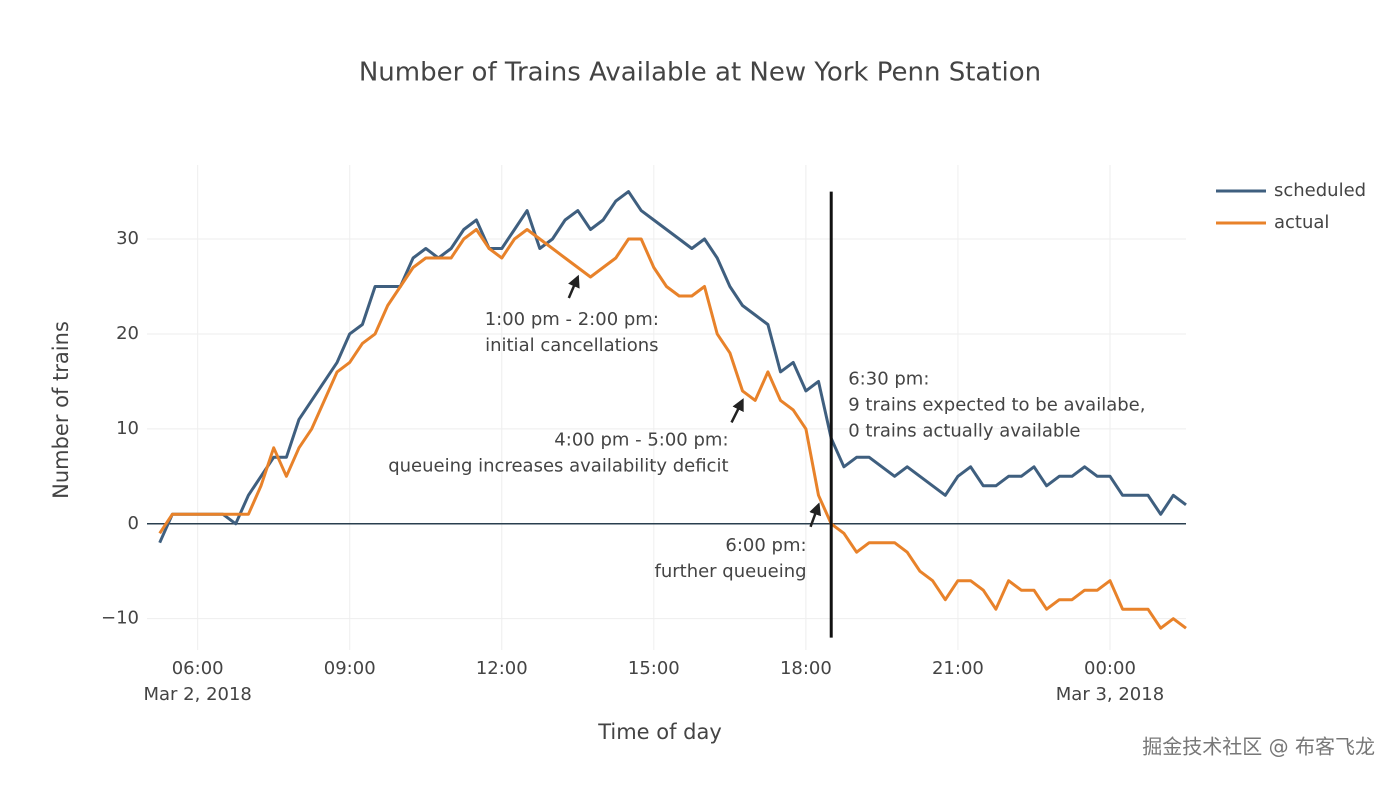 This screenshot has height=786, width=1400. I want to click on annotation-text: 6:30 pm:, so click(888, 378).